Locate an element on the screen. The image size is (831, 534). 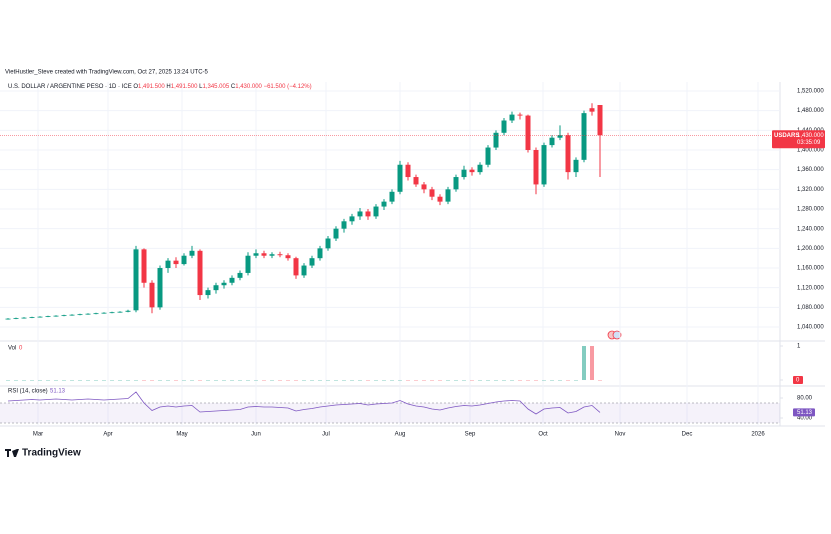
rsi-legend-value: 51.13 is located at coordinates (58, 392).